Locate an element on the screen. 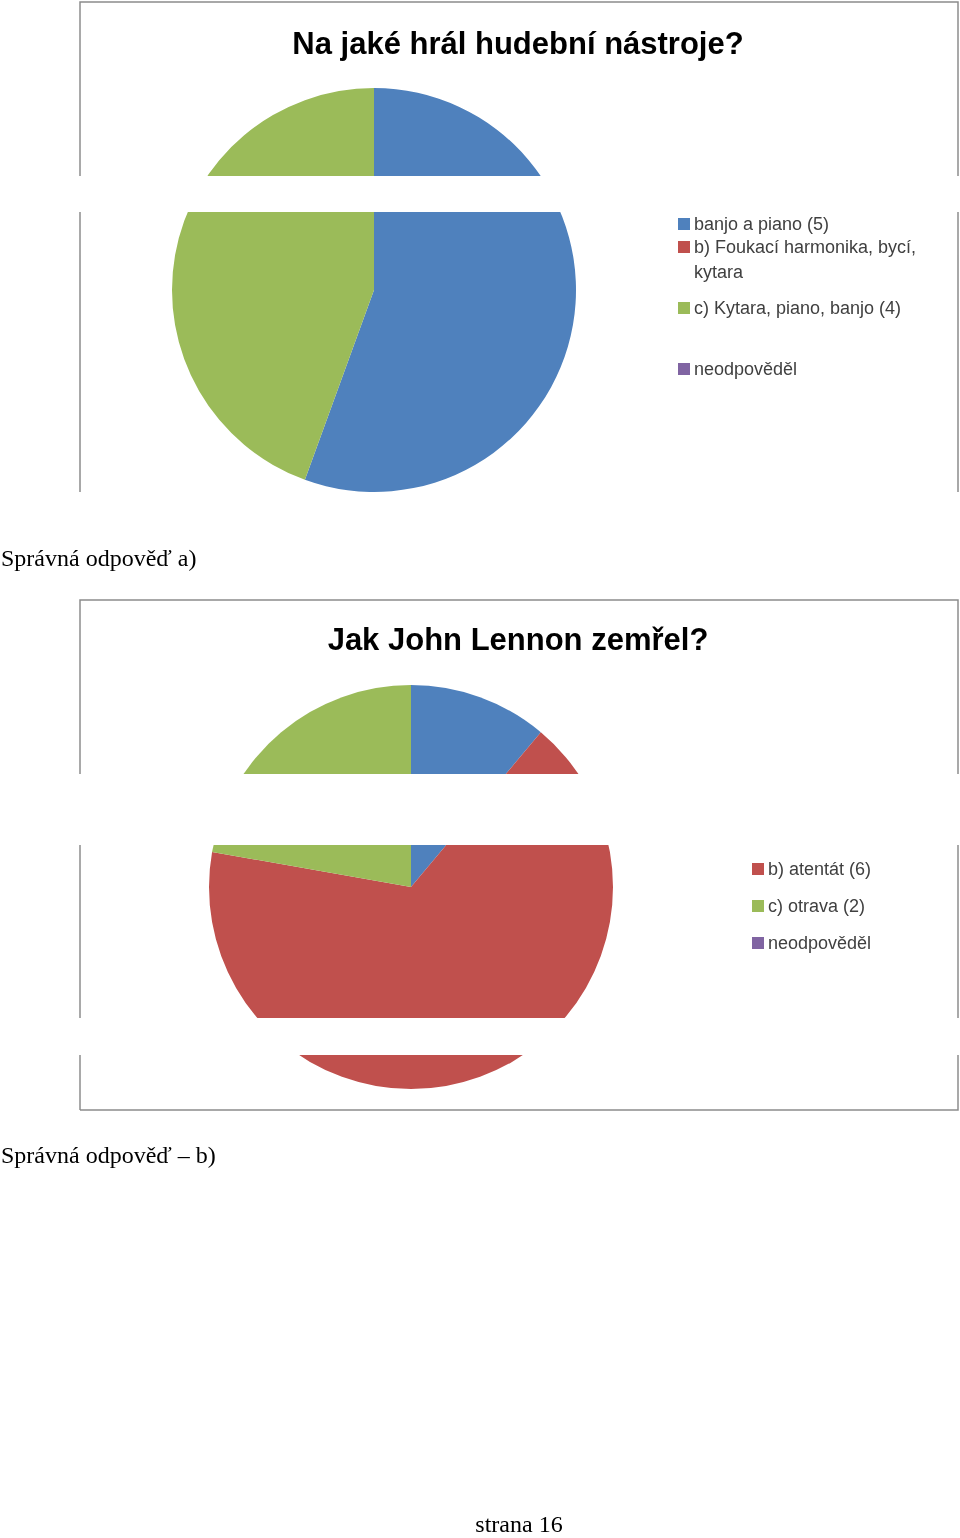 The width and height of the screenshot is (960, 1538). chart-title: Na jaké hrál hudební nástroje? is located at coordinates (518, 43).